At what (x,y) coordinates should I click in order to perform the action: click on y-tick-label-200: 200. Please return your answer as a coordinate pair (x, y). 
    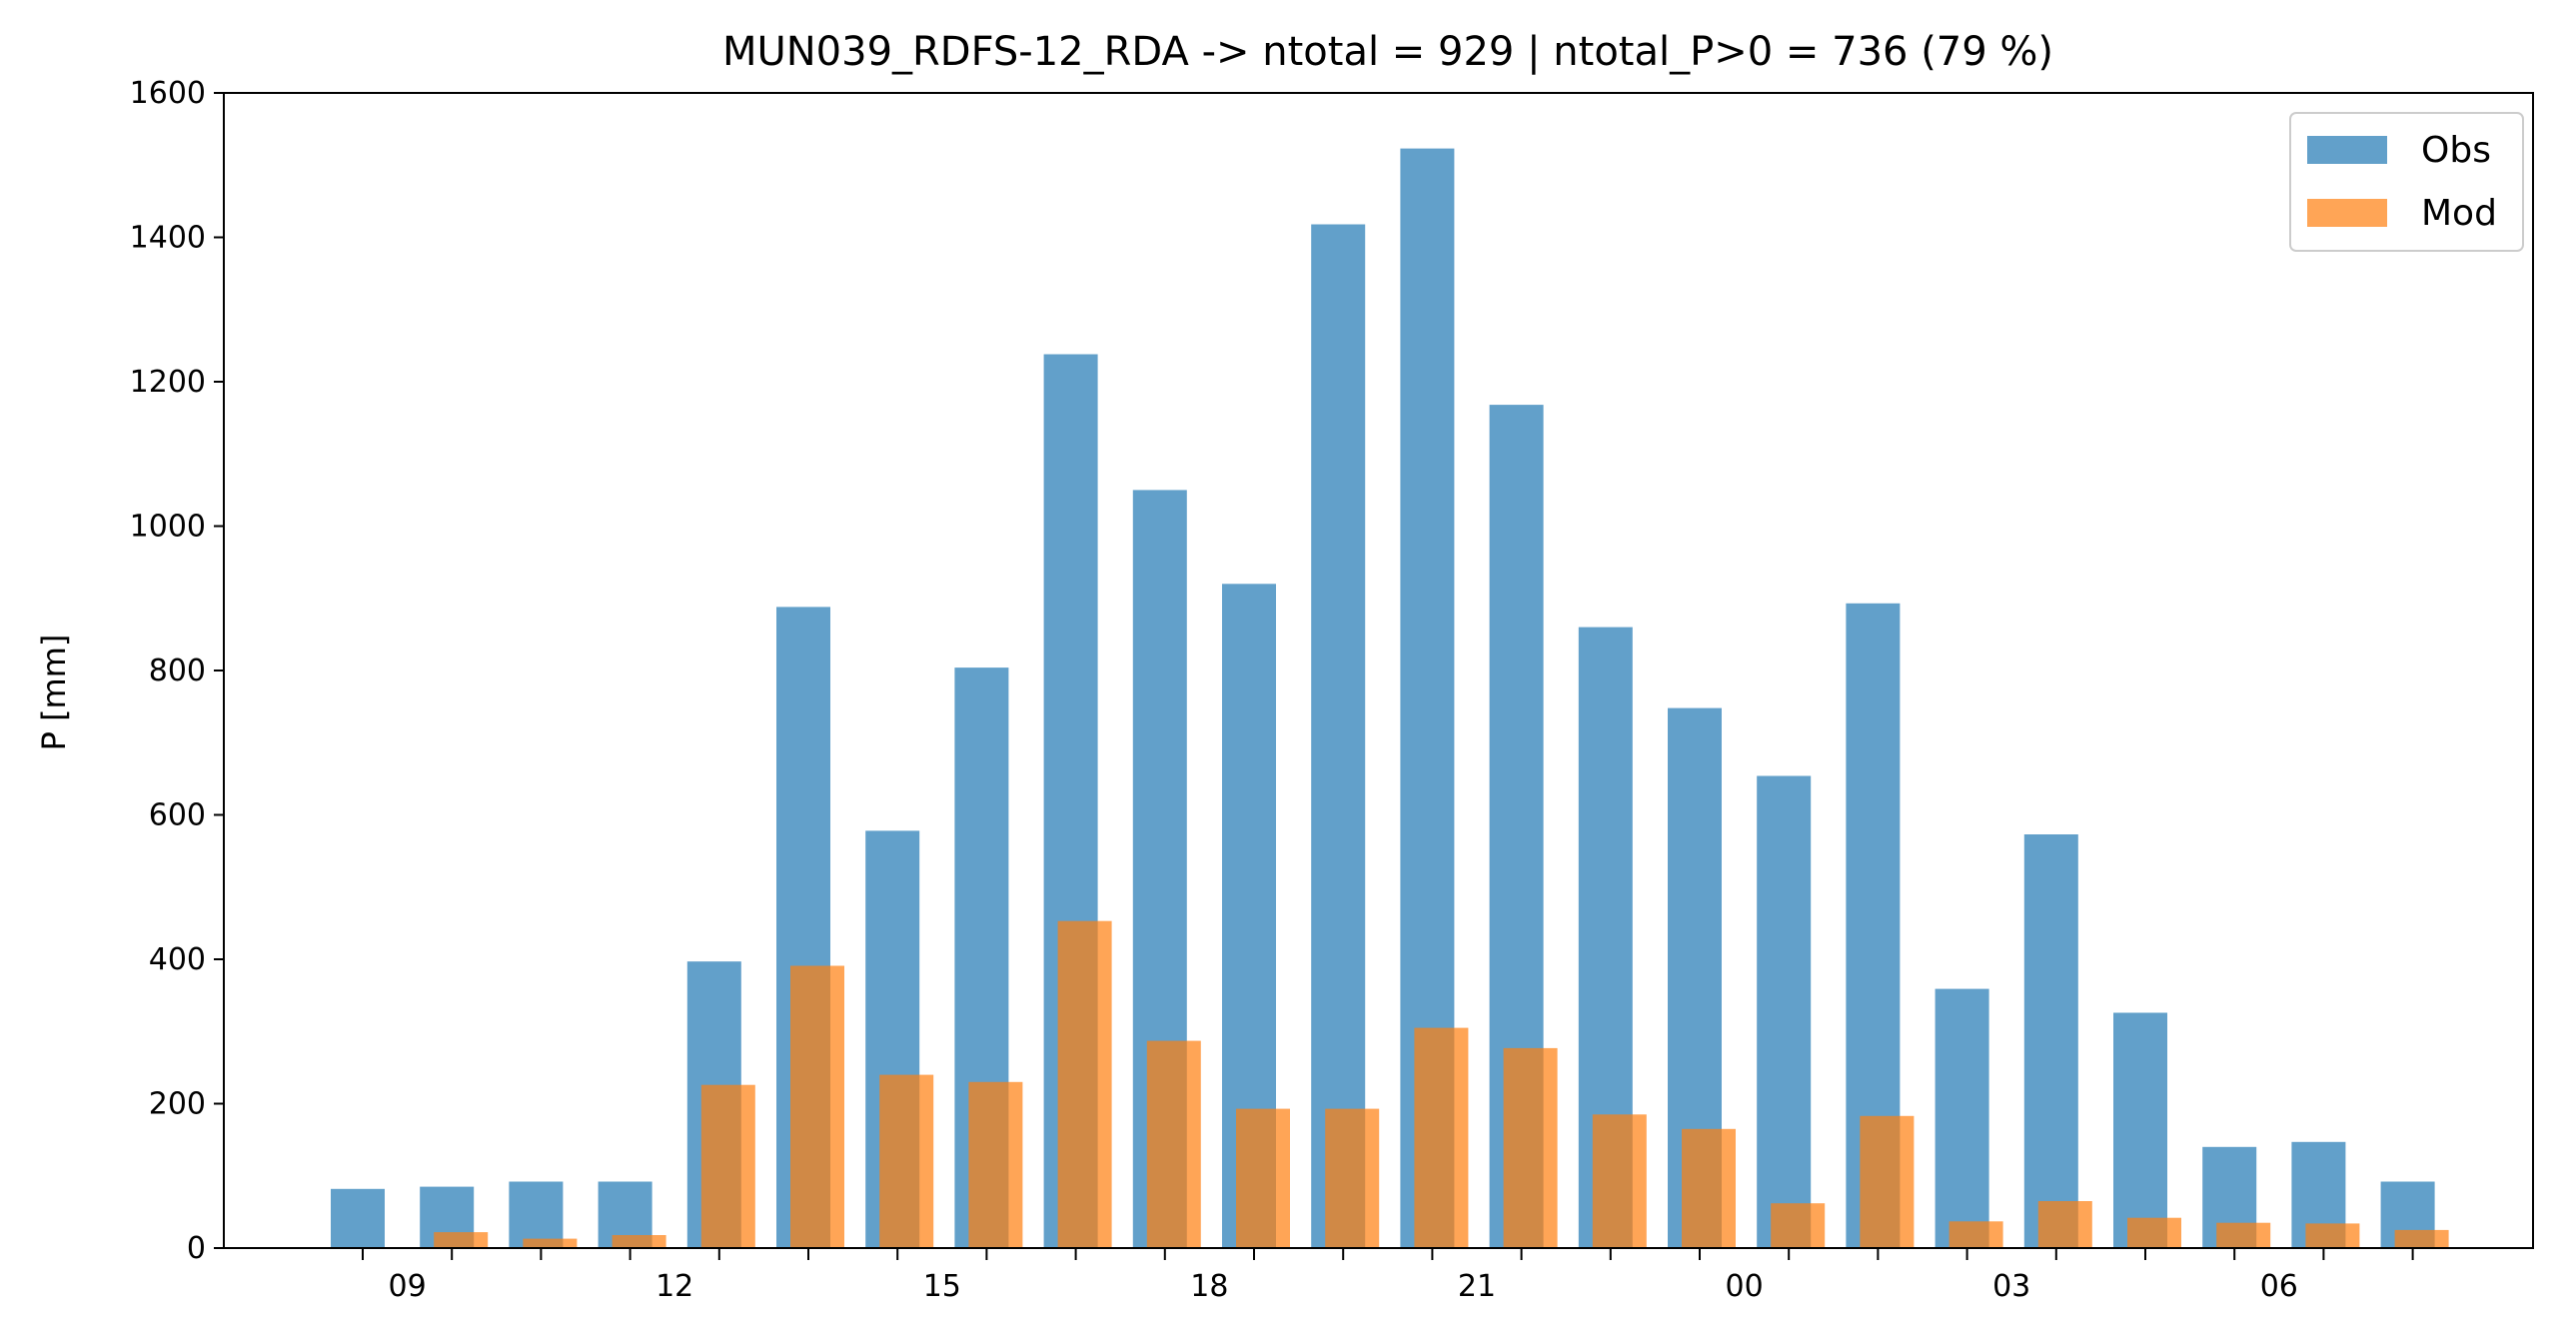
    Looking at the image, I should click on (177, 1104).